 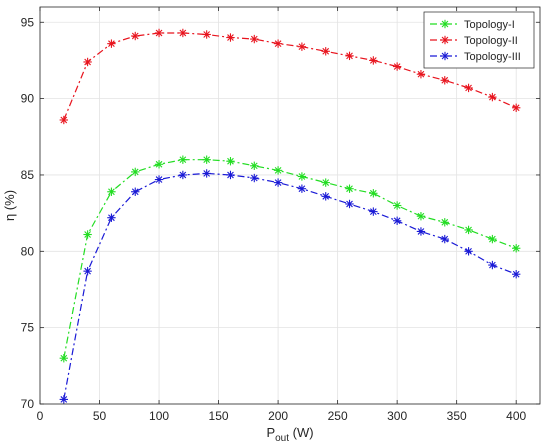 I want to click on legend: Topology-I Topology-II Topology-III, so click(x=479, y=40).